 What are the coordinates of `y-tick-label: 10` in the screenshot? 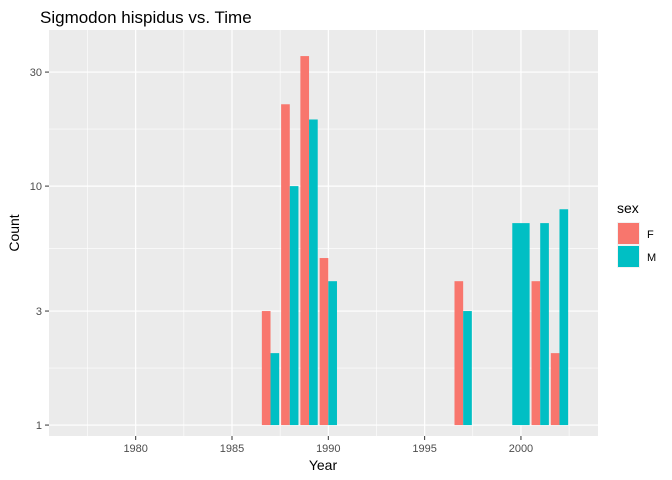 It's located at (36, 187).